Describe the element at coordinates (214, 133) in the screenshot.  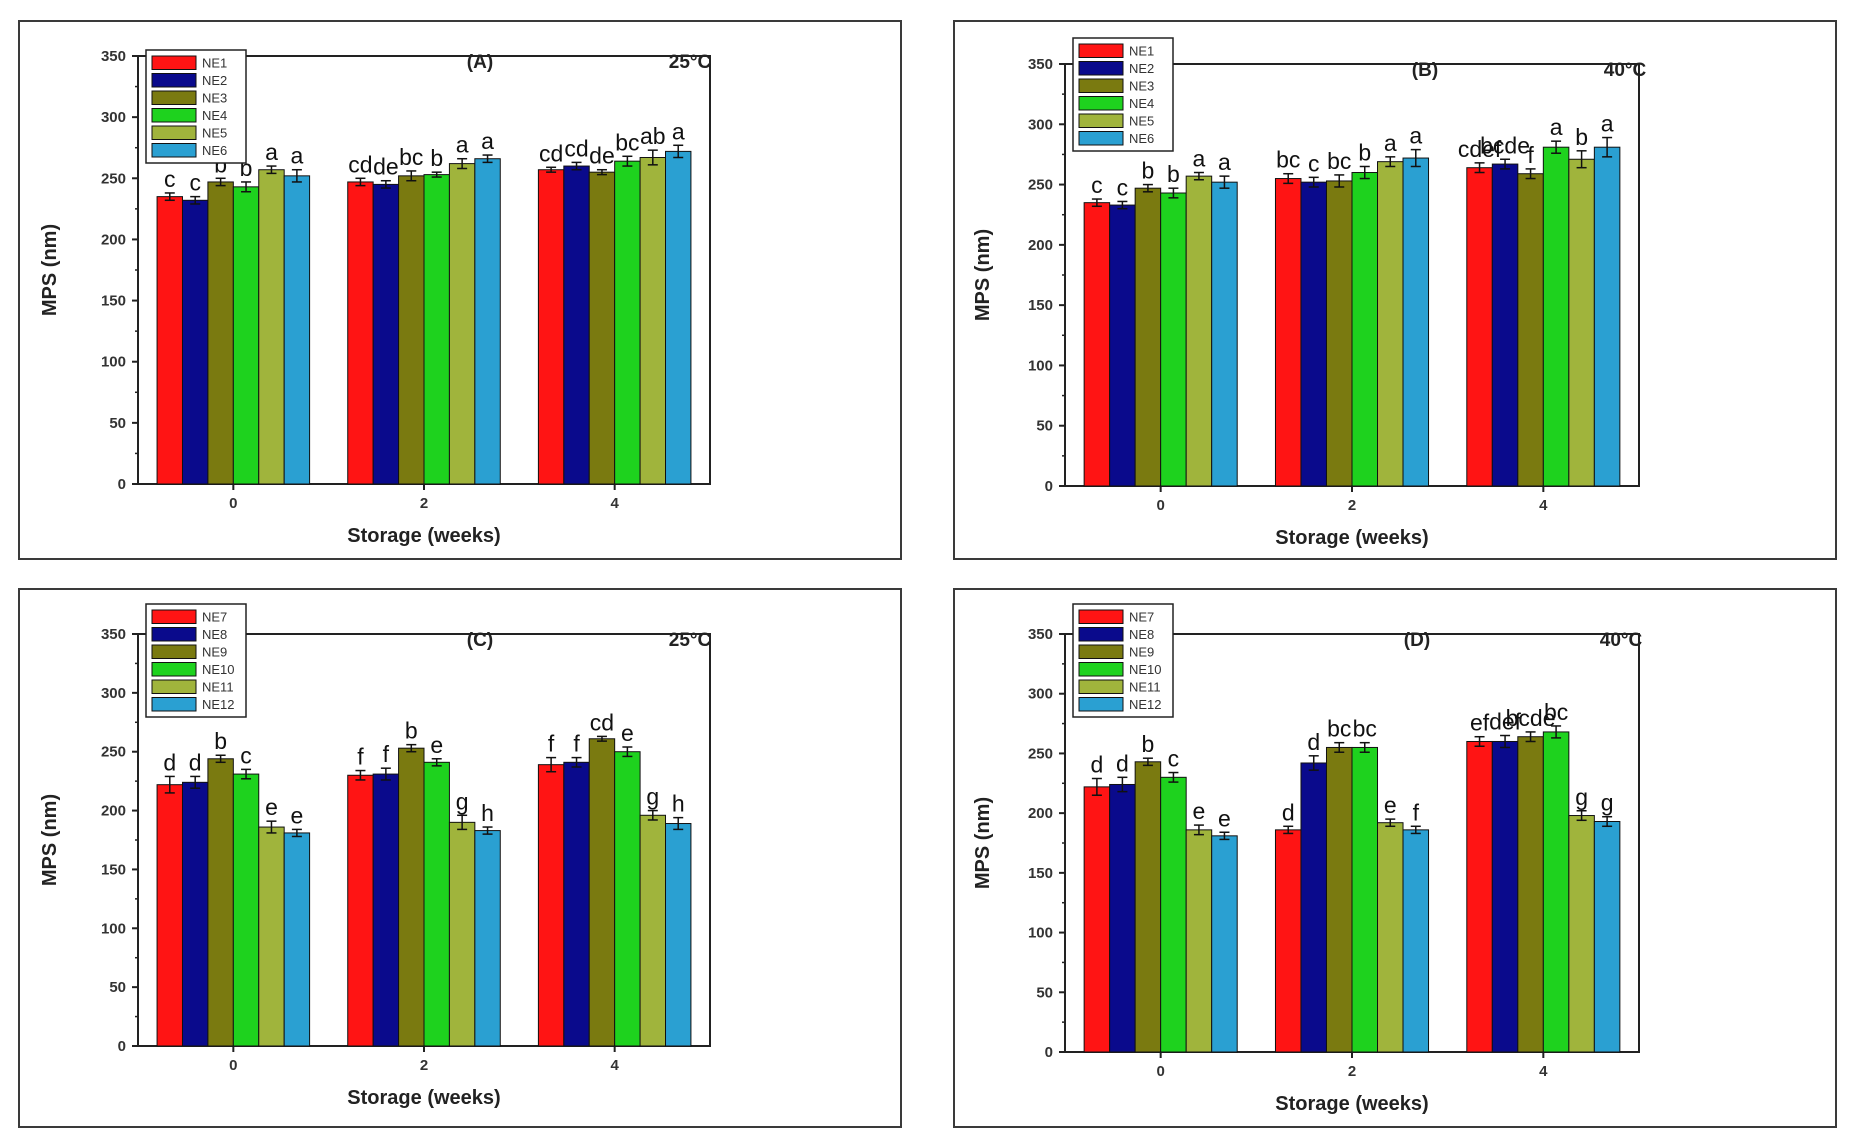
I see `legend-label: NE5` at that location.